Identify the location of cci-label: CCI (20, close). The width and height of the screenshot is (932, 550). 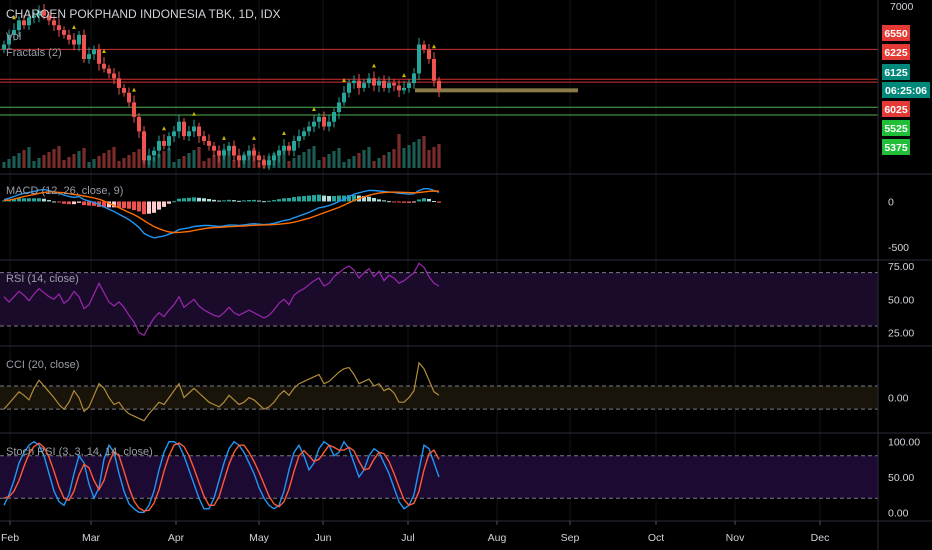
(42, 365).